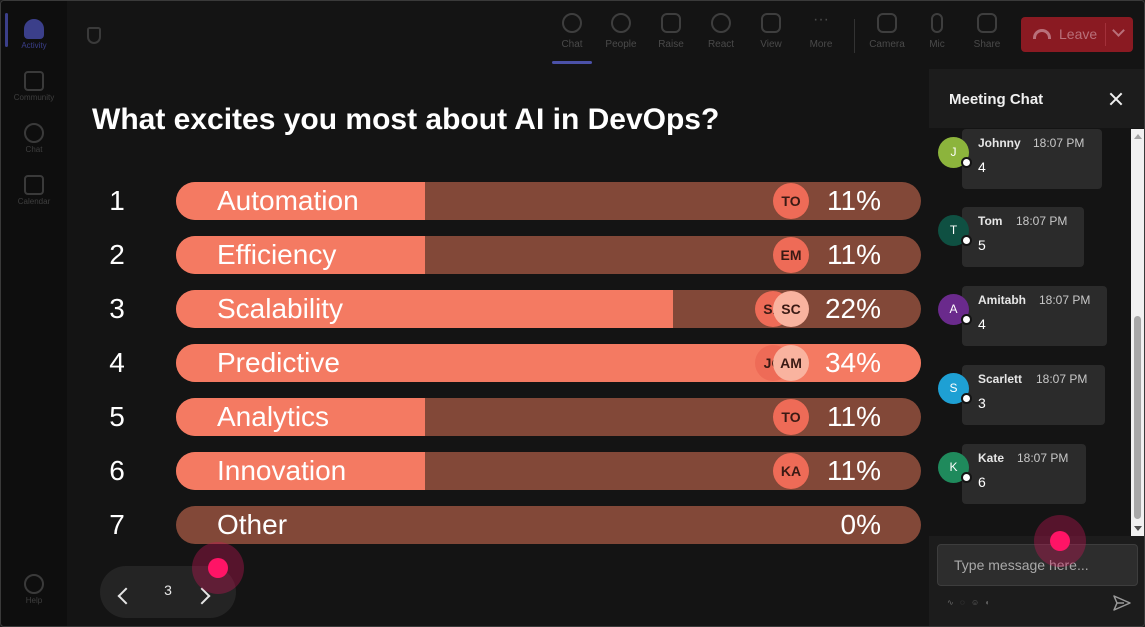  I want to click on rail-item-activity: Activity, so click(34, 36).